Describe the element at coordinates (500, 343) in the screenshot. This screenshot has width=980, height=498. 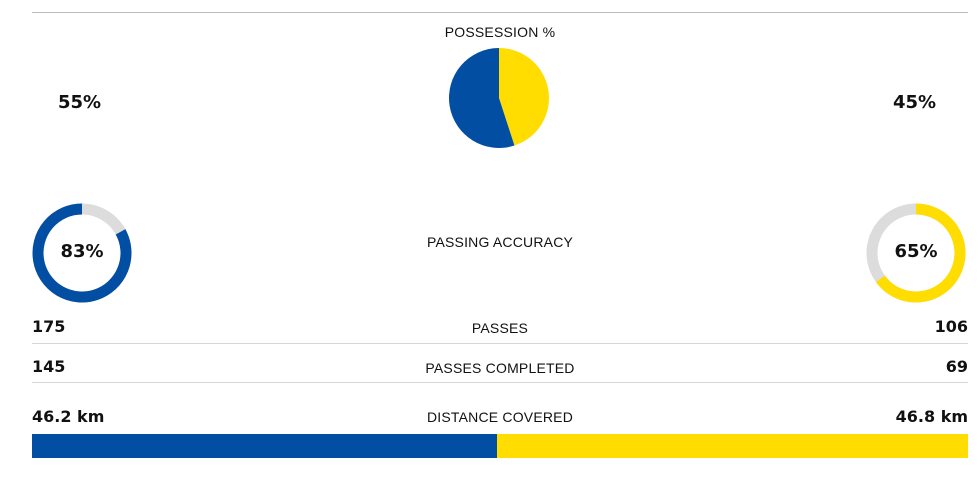
I see `passes-divider` at that location.